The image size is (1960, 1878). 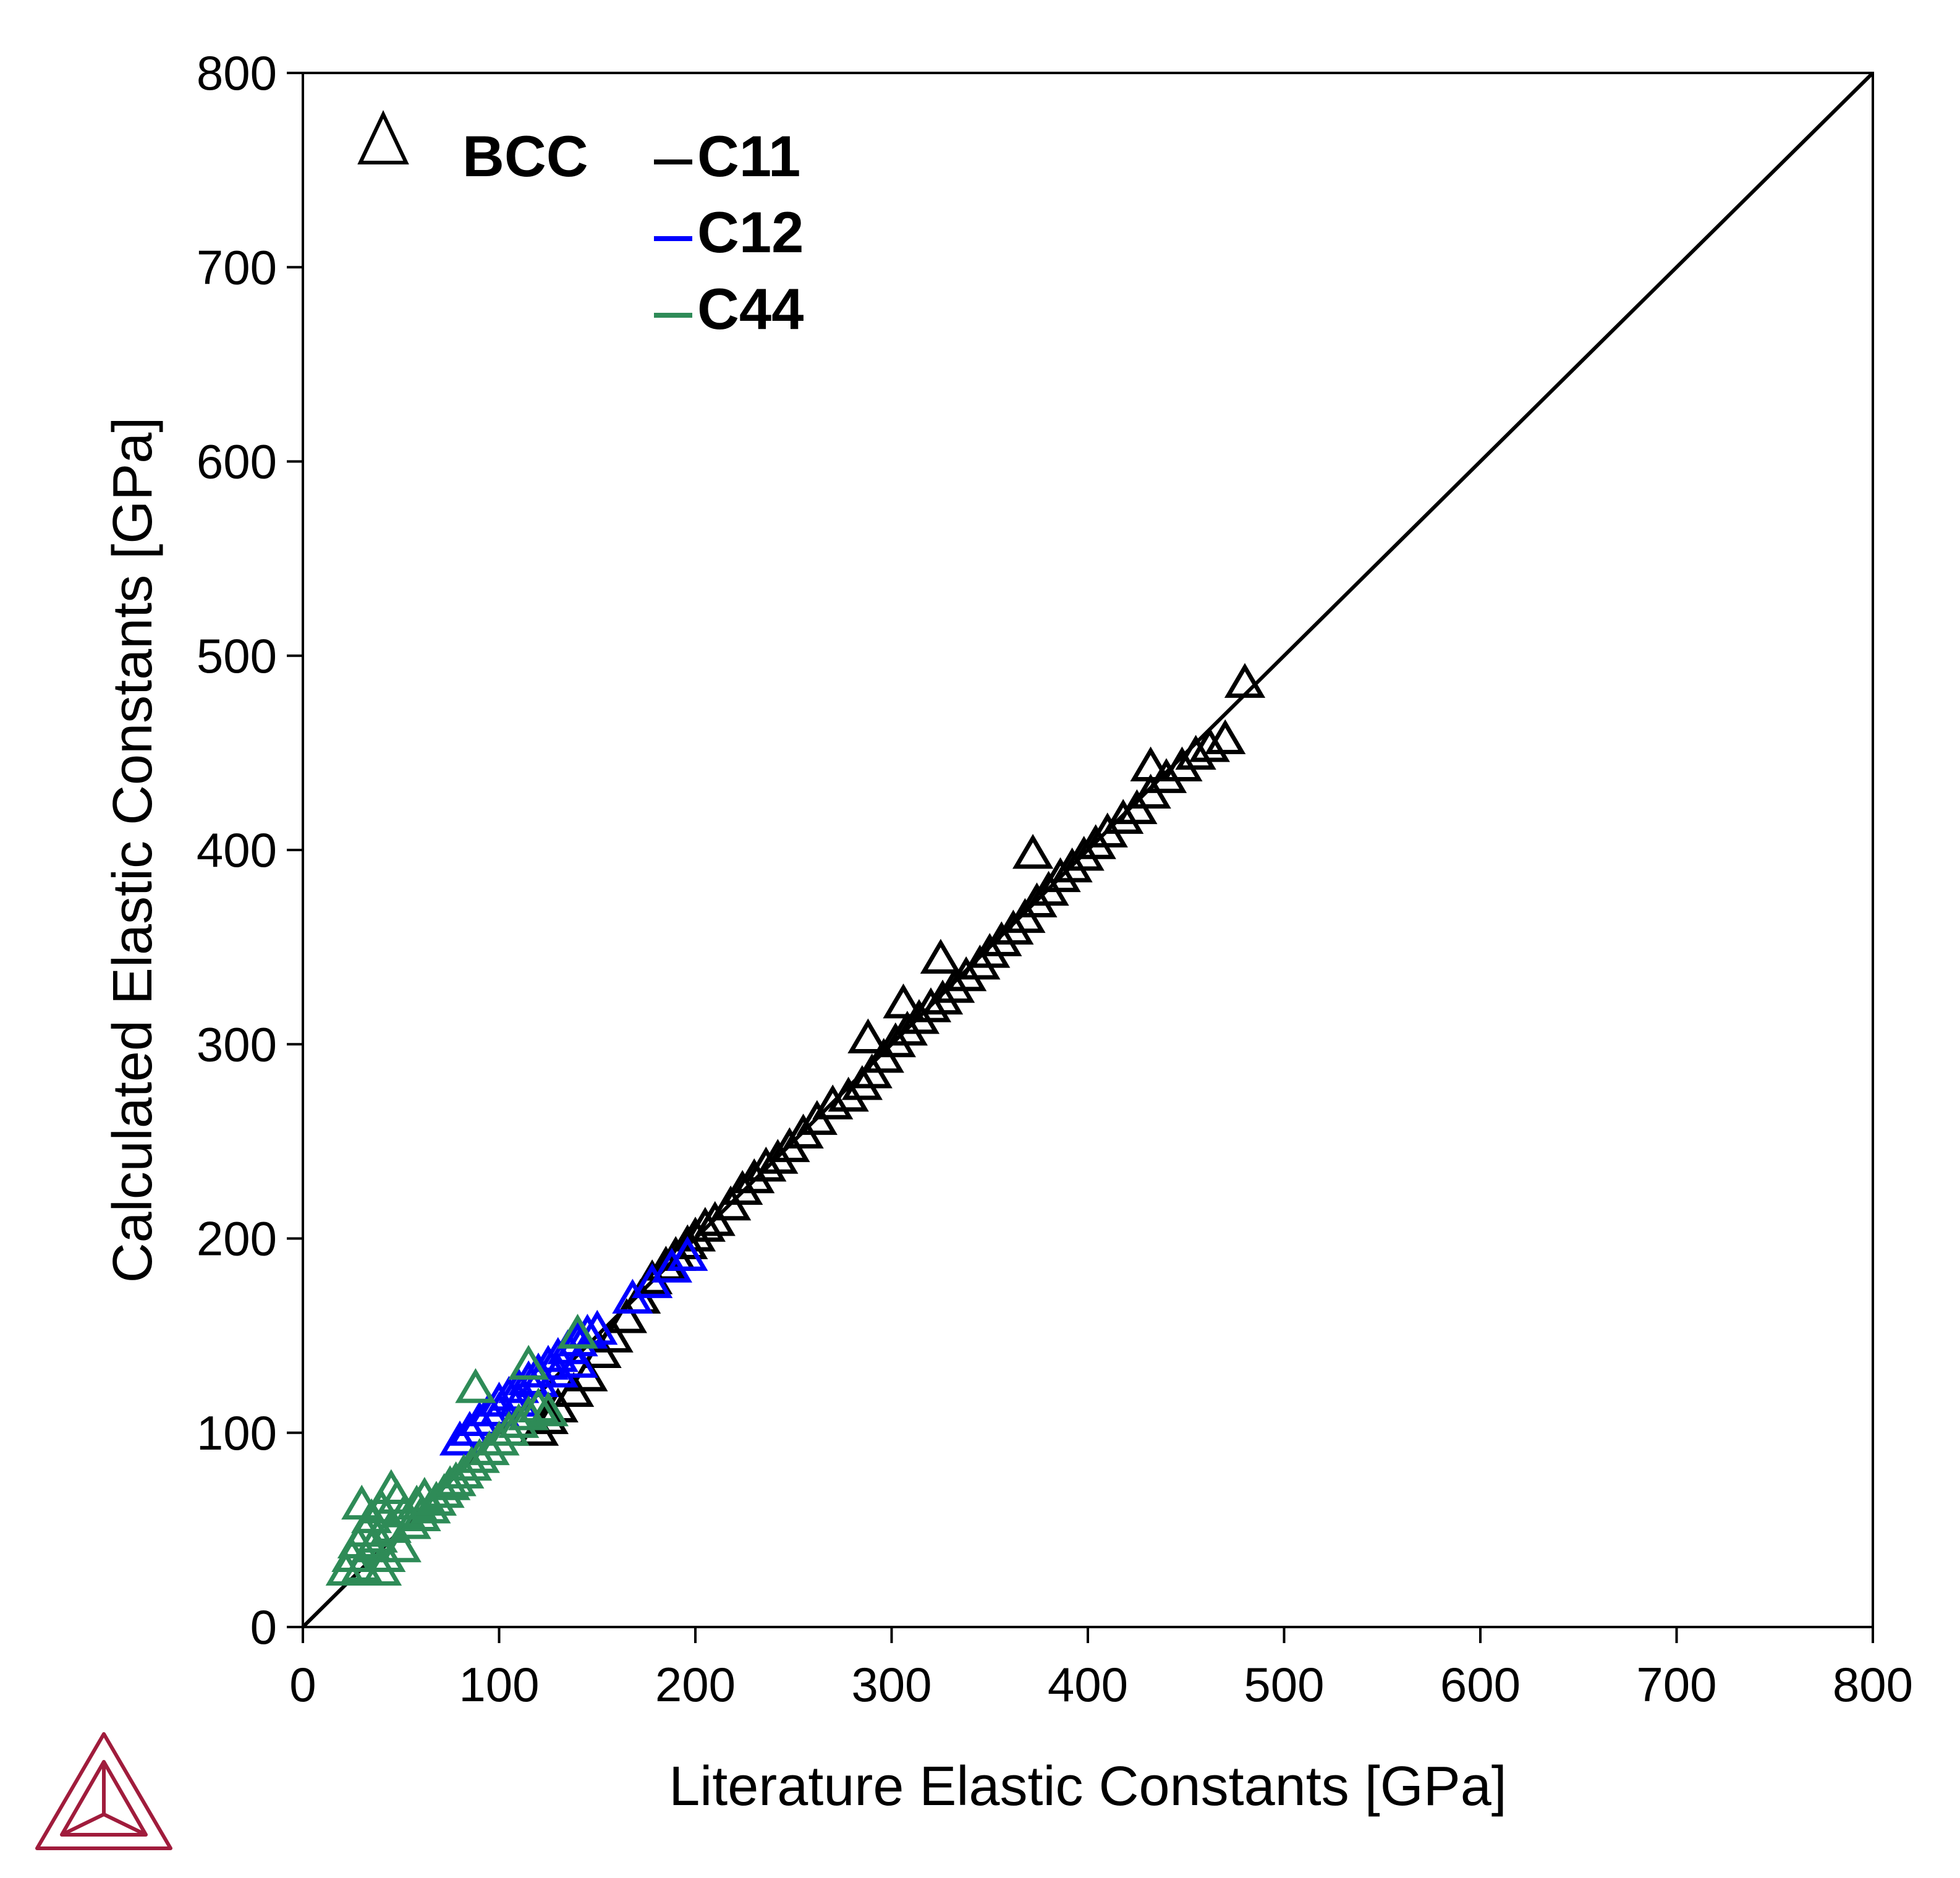 What do you see at coordinates (751, 232) in the screenshot?
I see `legend-label-c12: C12` at bounding box center [751, 232].